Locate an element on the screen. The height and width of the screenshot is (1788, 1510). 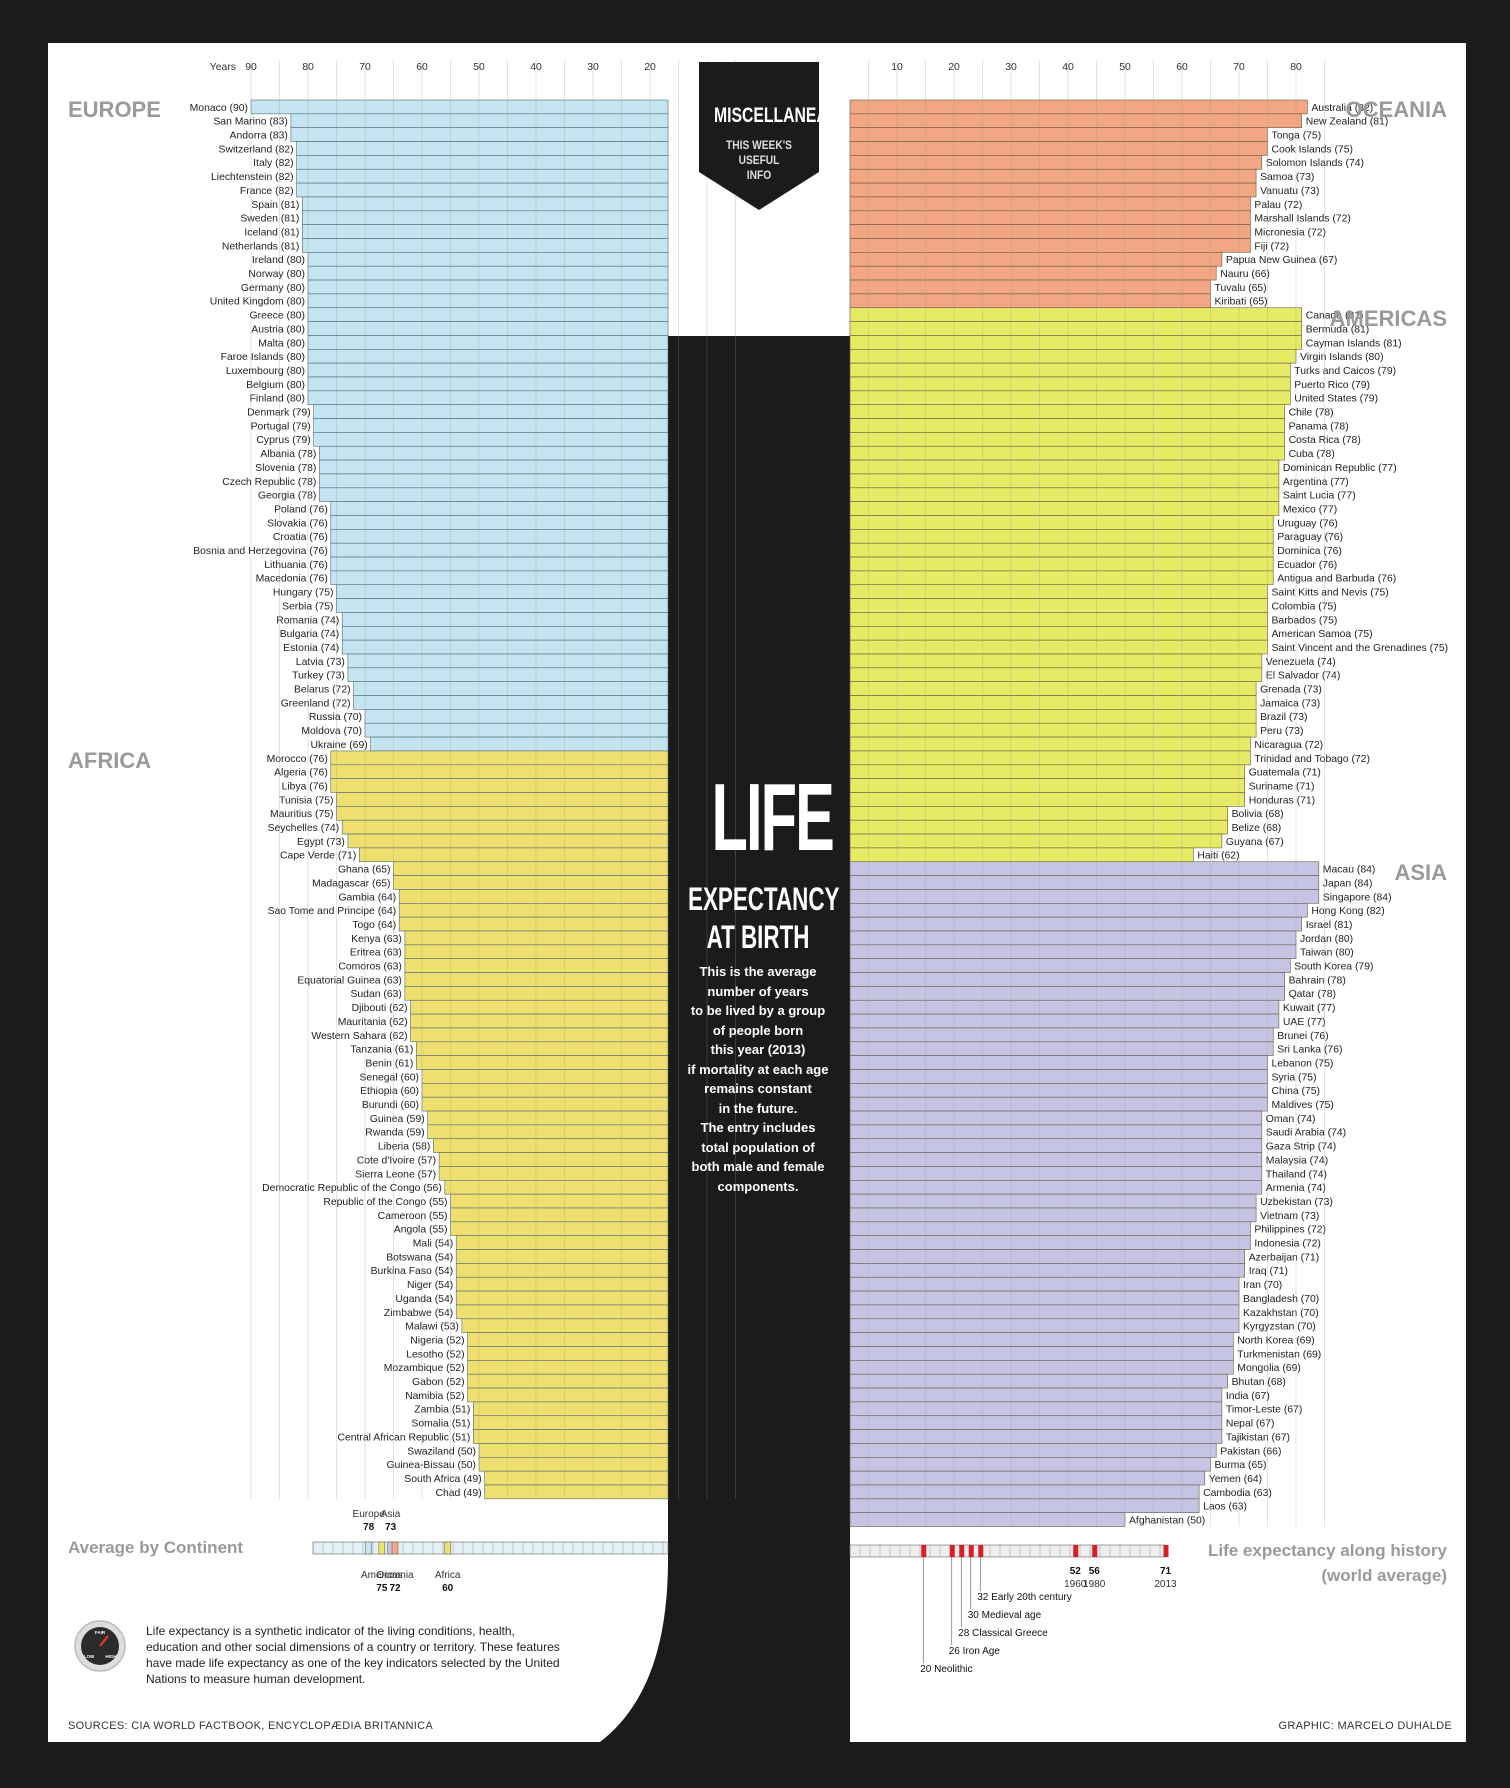
bar-label: Slovenia (78) is located at coordinates (285, 468).